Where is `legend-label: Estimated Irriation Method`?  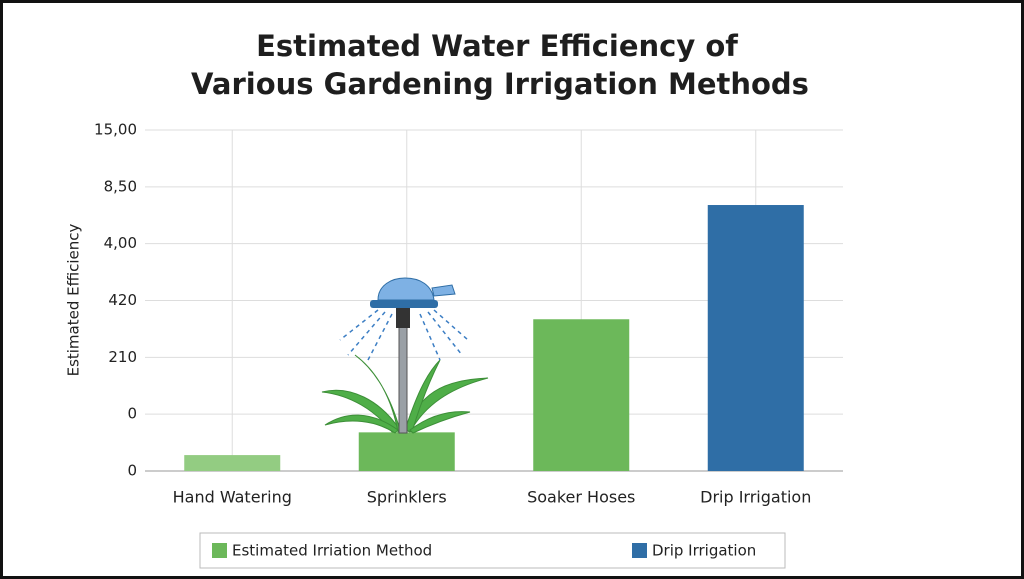 legend-label: Estimated Irriation Method is located at coordinates (332, 551).